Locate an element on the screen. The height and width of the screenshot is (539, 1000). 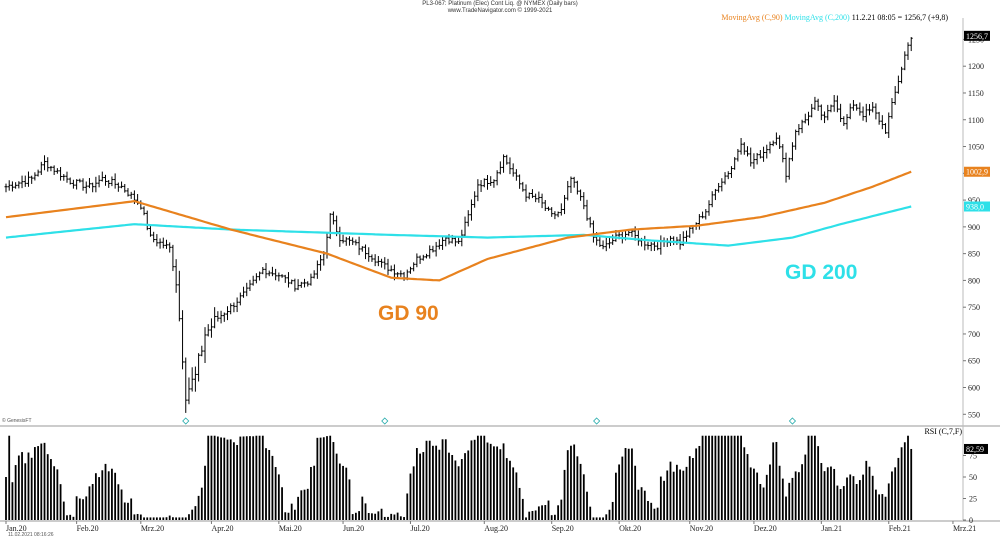
last-value-tag is located at coordinates (977, 206).